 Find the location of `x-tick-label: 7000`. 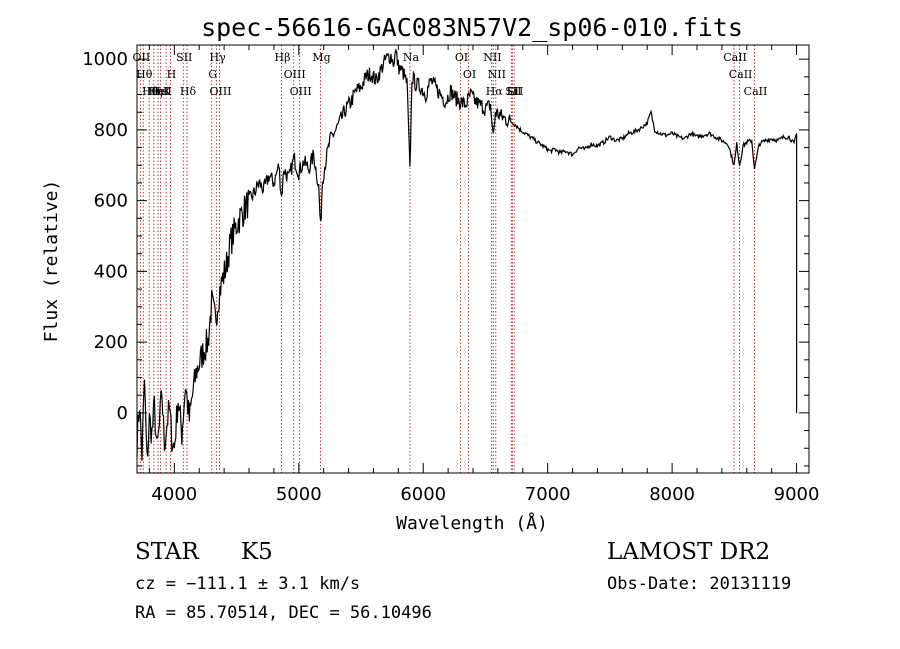

x-tick-label: 7000 is located at coordinates (548, 494).